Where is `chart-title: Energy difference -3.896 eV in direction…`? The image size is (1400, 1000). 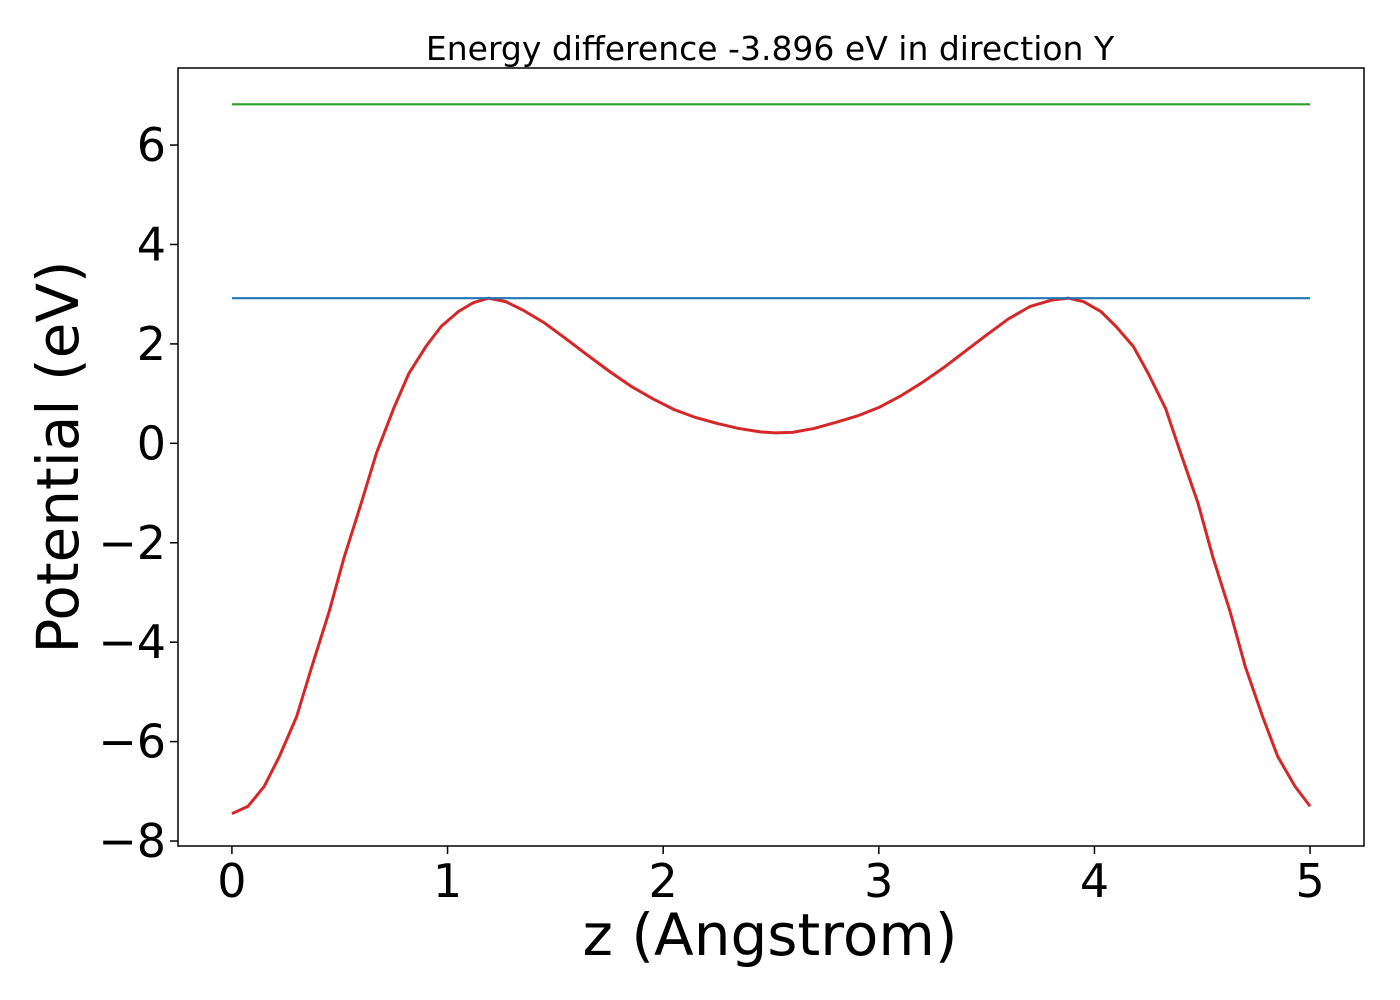 chart-title: Energy difference -3.896 eV in direction… is located at coordinates (770, 48).